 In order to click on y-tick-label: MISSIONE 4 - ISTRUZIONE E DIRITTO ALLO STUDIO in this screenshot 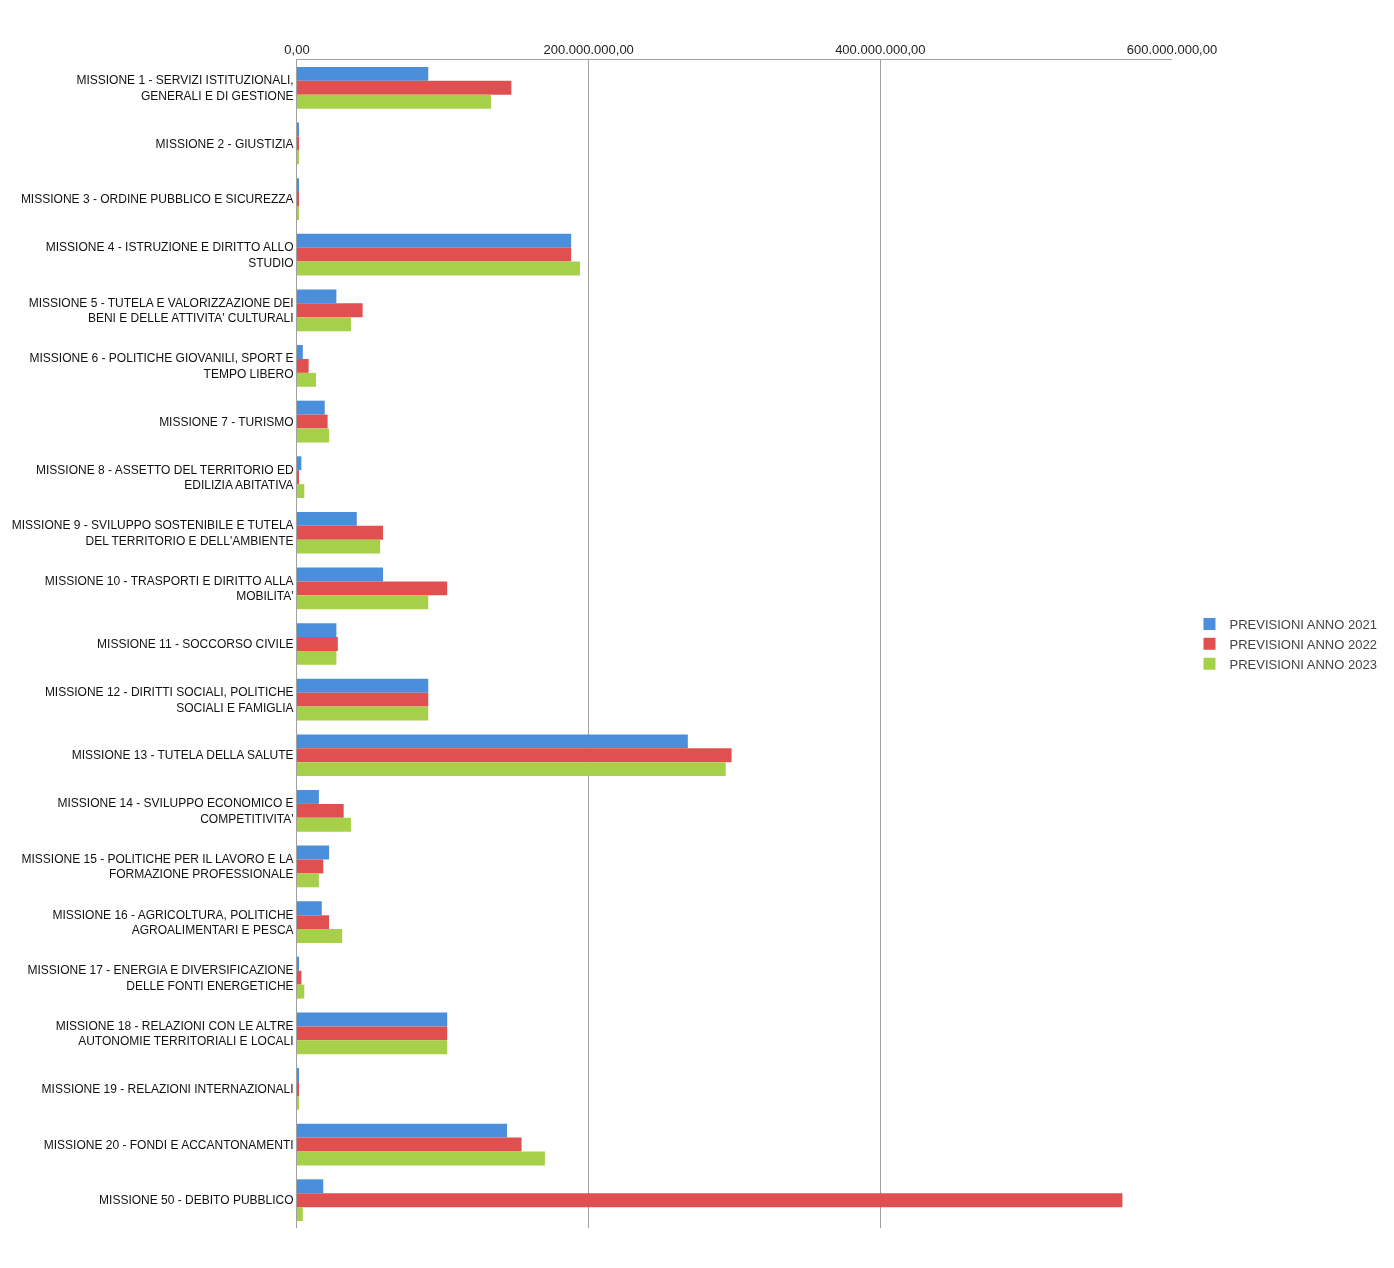, I will do `click(169, 255)`.